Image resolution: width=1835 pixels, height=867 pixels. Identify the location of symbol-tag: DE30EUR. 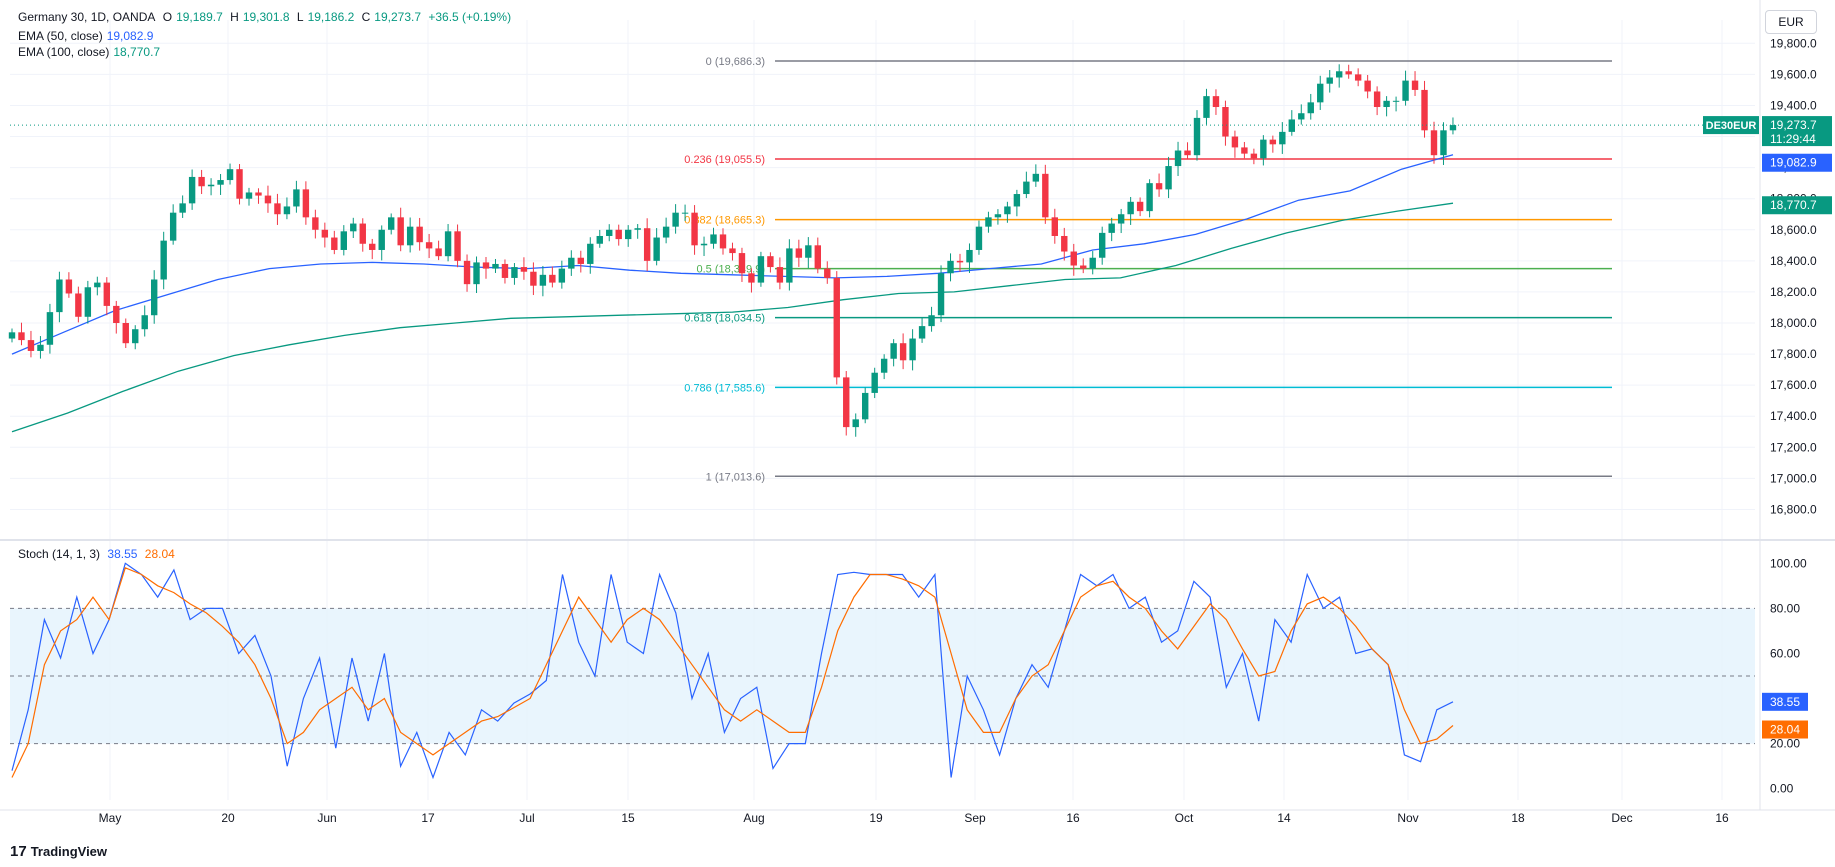
(1731, 126).